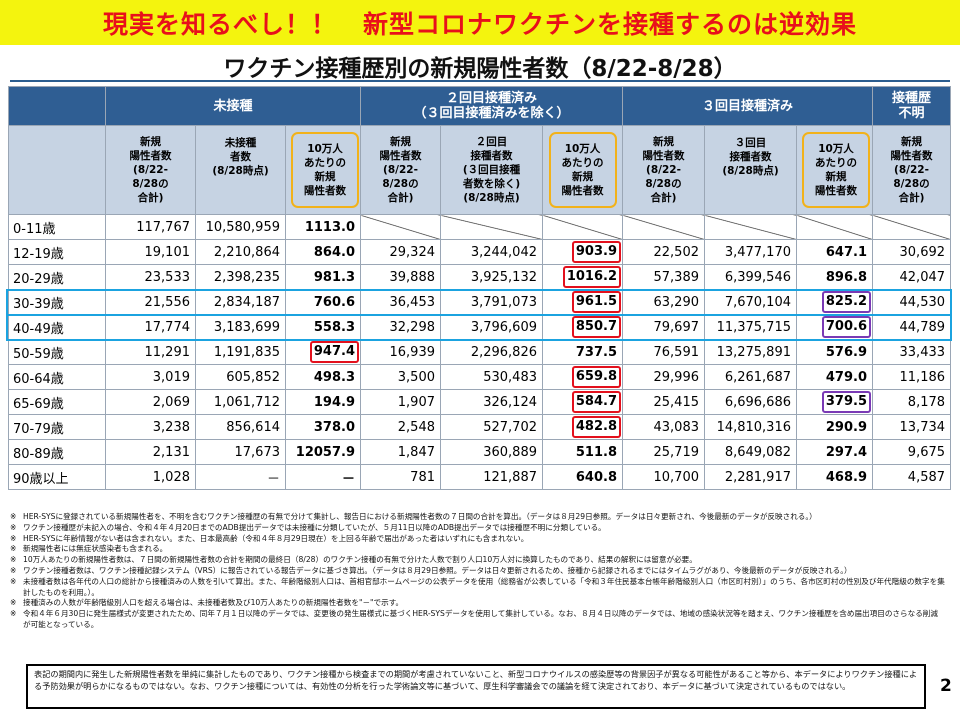 The height and width of the screenshot is (720, 960). Describe the element at coordinates (750, 427) in the screenshot. I see `d3-pop-cell: 14,810,316` at that location.